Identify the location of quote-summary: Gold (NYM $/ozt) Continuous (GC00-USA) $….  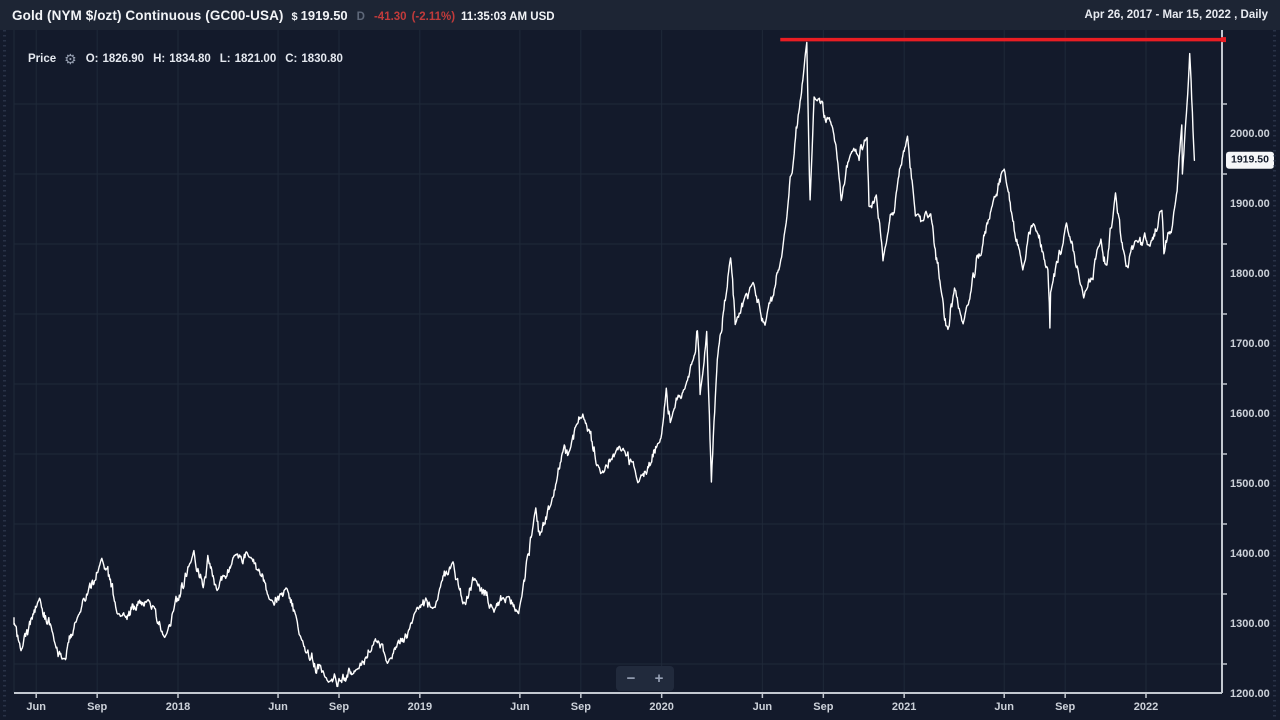
(283, 15).